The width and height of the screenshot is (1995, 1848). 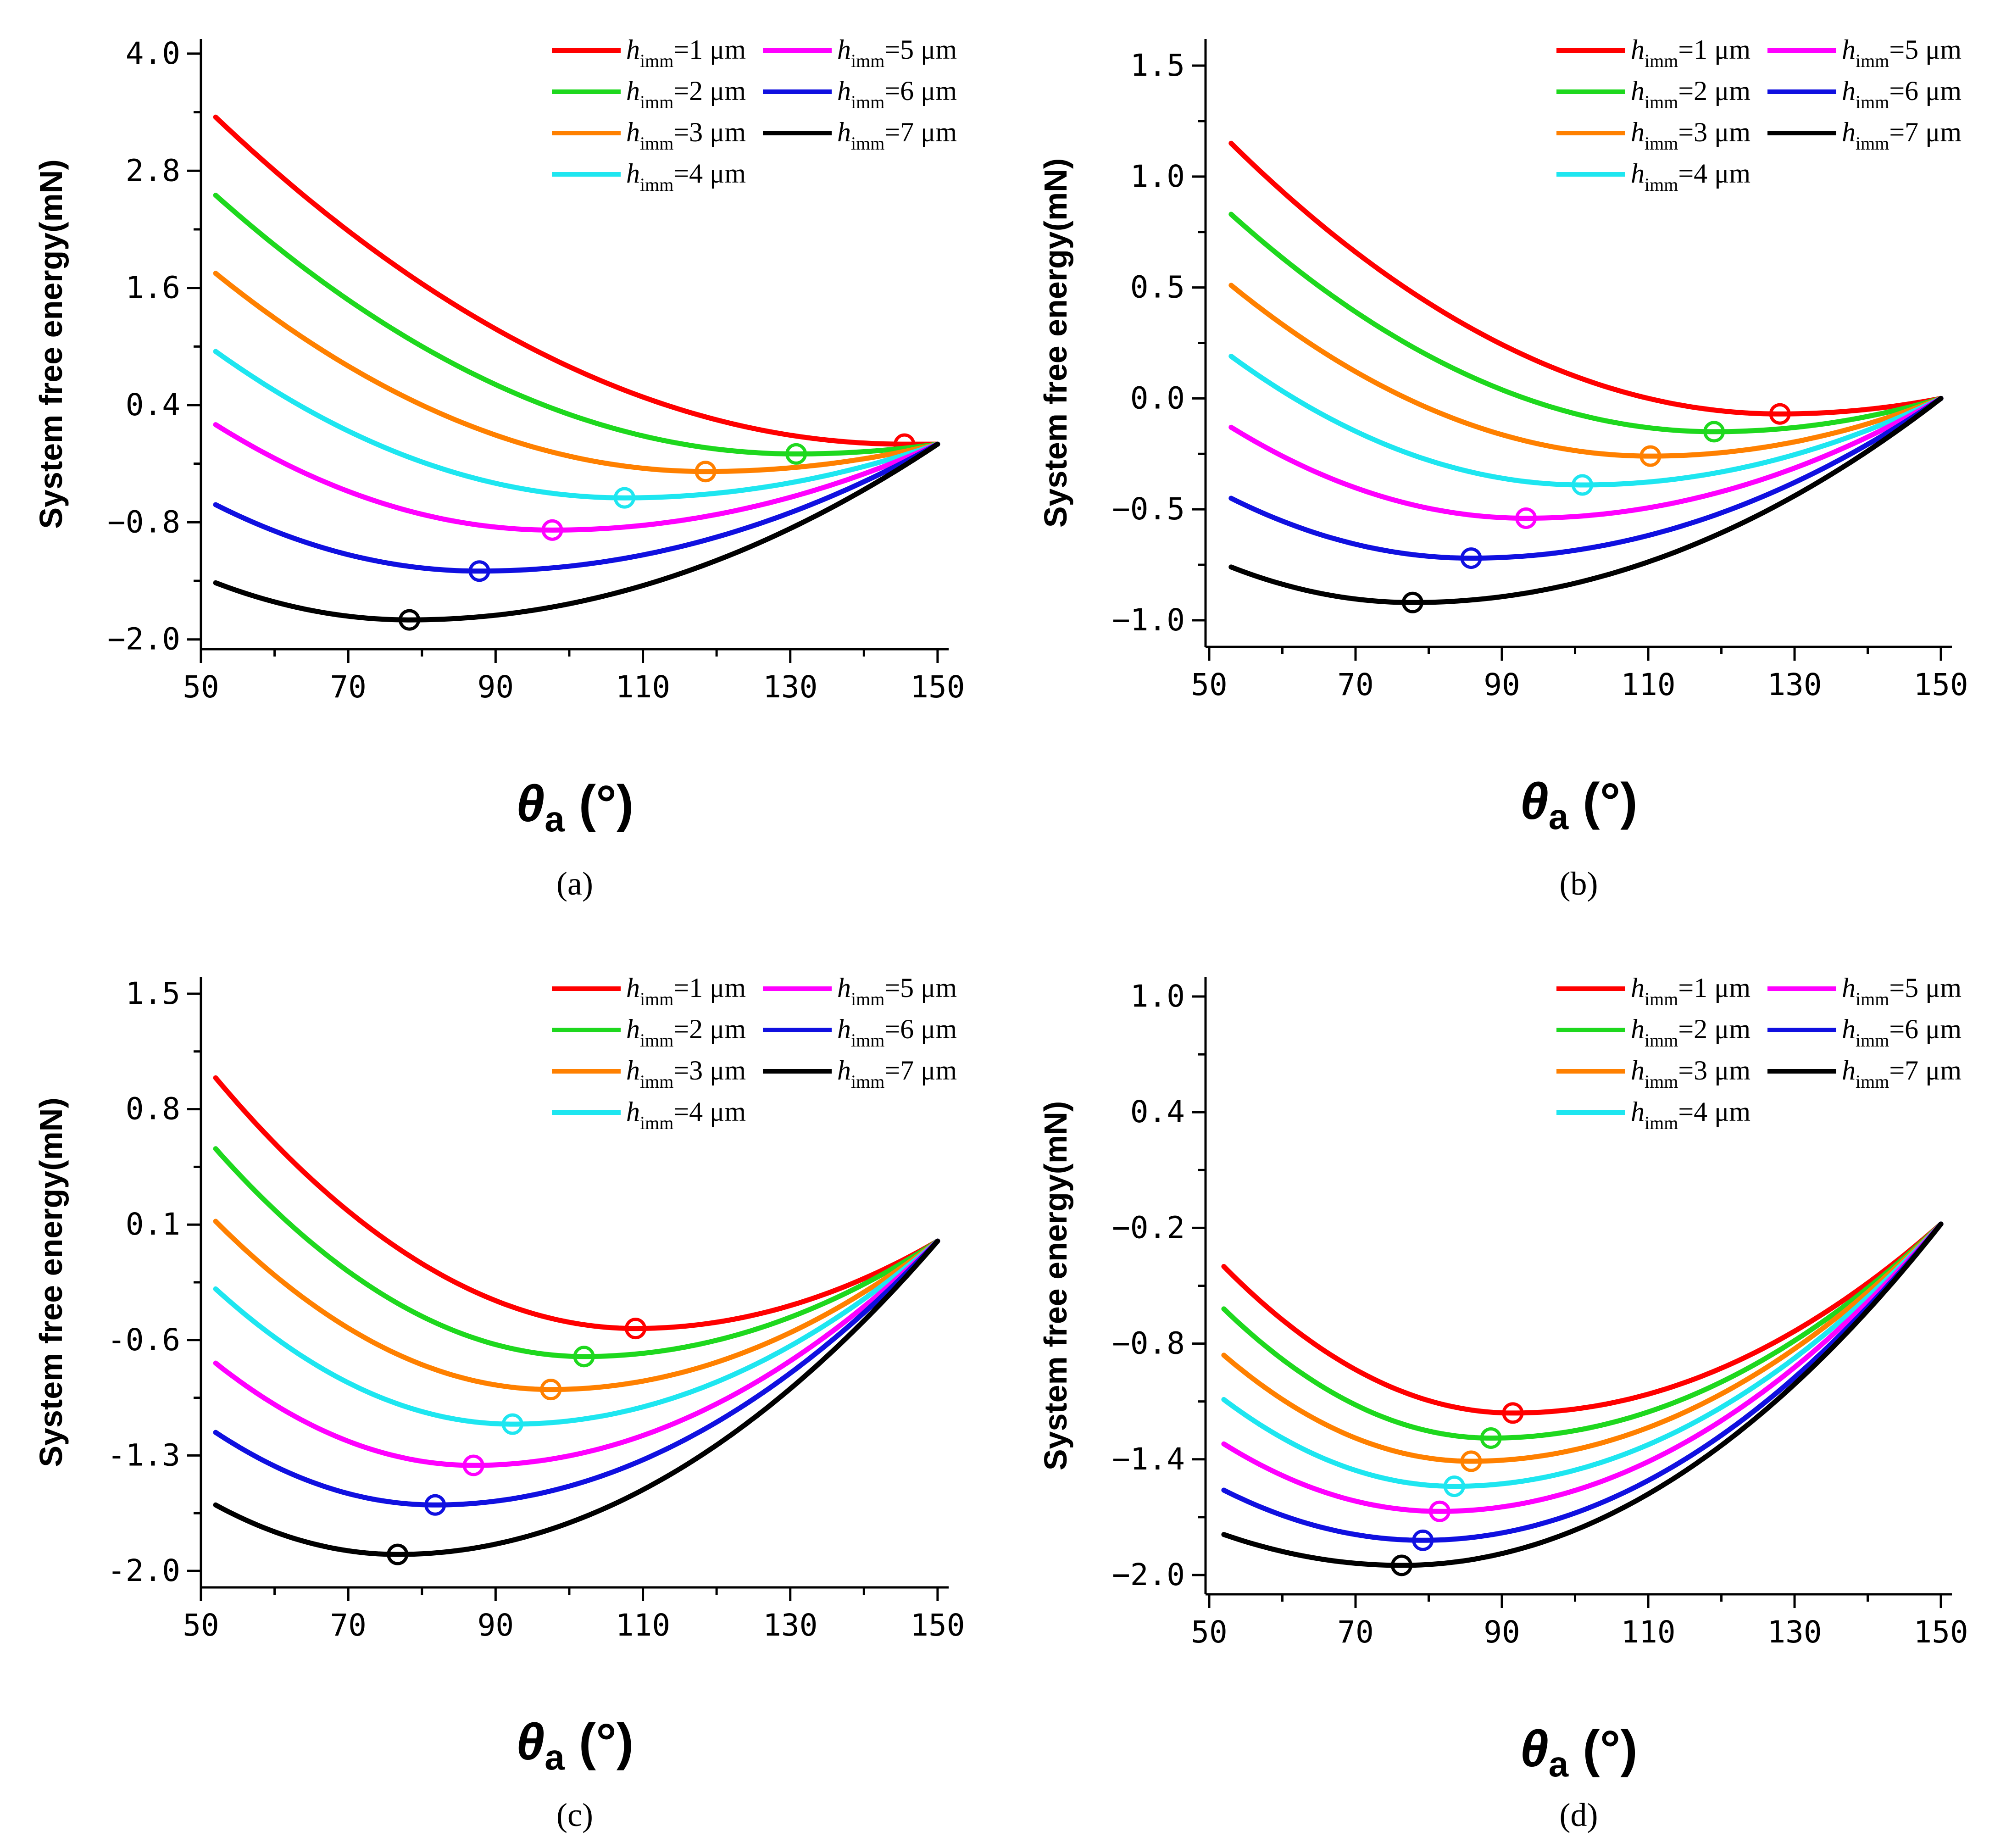 I want to click on y-tick-label: -1.3, so click(x=143, y=1455).